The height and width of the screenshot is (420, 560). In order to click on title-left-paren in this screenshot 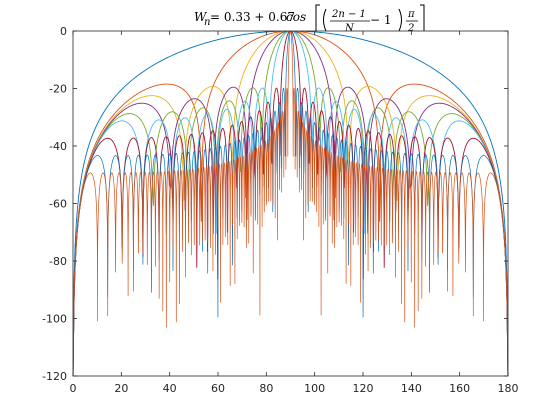, I will do `click(325, 20)`.